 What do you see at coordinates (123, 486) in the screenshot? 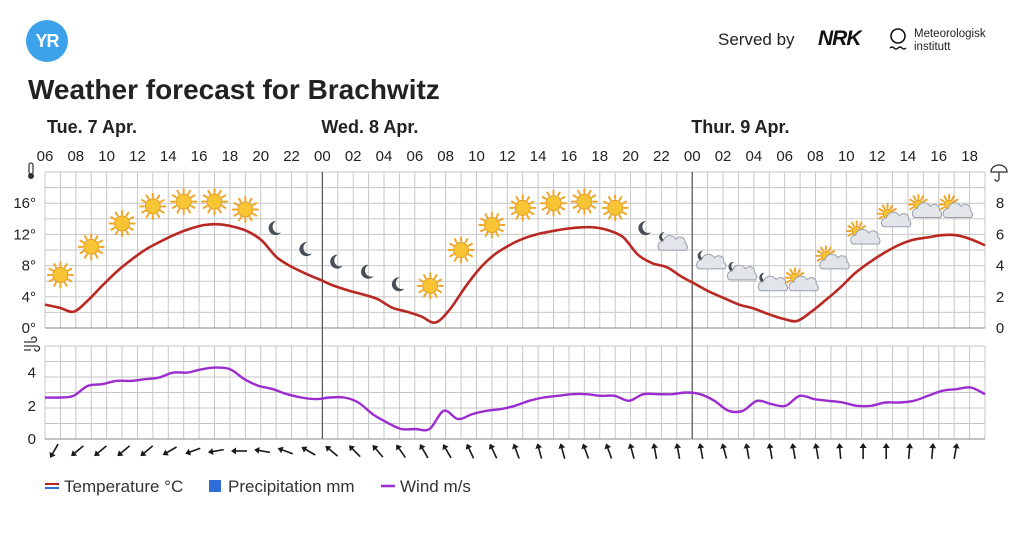
I see `legend-label: Temperature °C` at bounding box center [123, 486].